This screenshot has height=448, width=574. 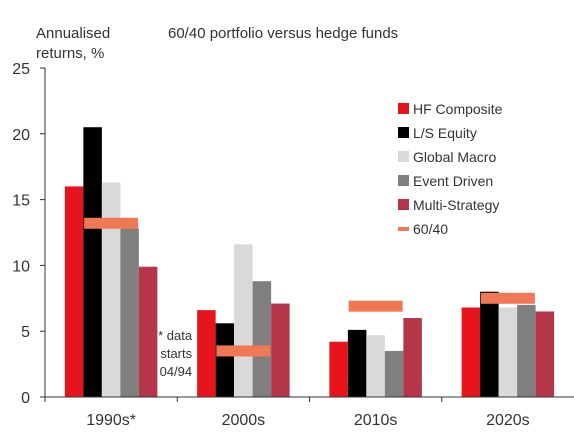 What do you see at coordinates (456, 205) in the screenshot?
I see `legend-label: Multi-Strategy` at bounding box center [456, 205].